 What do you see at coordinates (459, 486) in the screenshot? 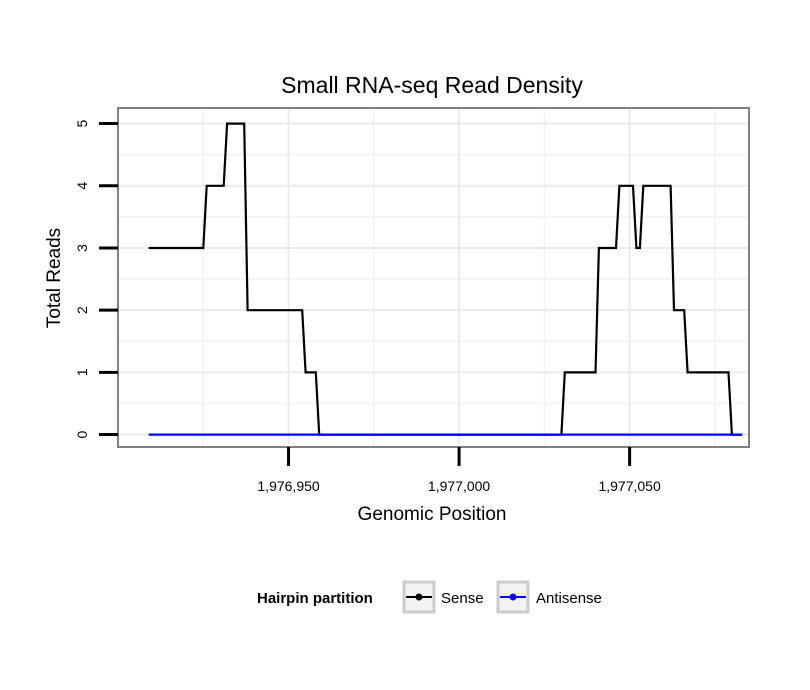
I see `x-tick-label: 1,977,000` at bounding box center [459, 486].